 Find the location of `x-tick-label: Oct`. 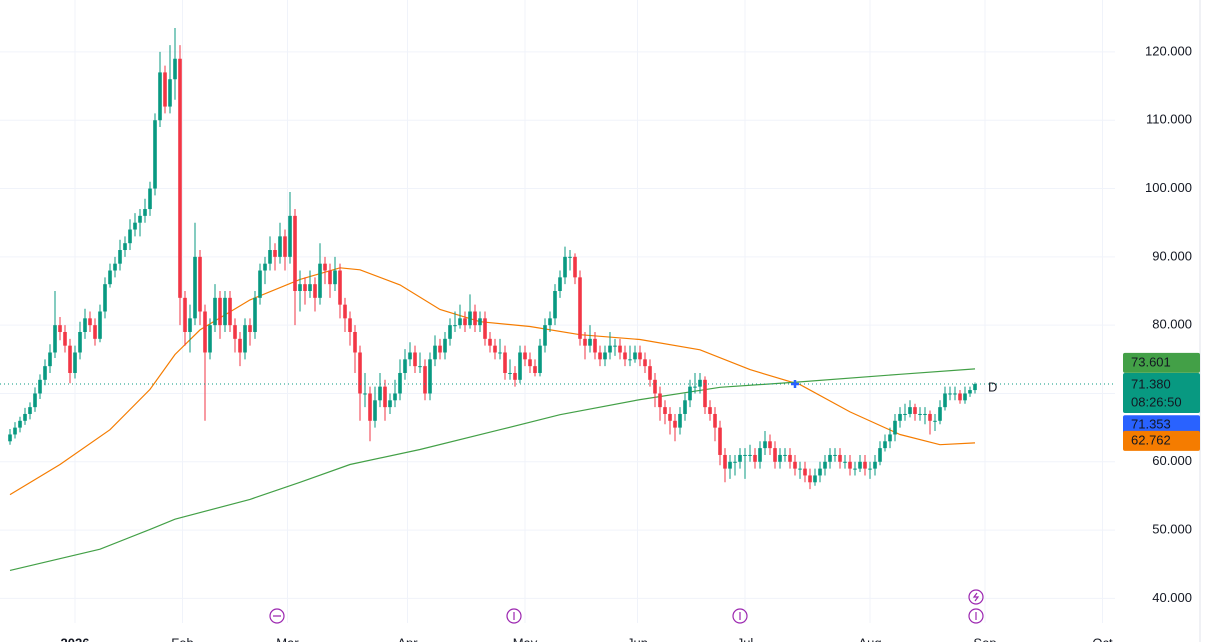

x-tick-label: Oct is located at coordinates (1102, 638).